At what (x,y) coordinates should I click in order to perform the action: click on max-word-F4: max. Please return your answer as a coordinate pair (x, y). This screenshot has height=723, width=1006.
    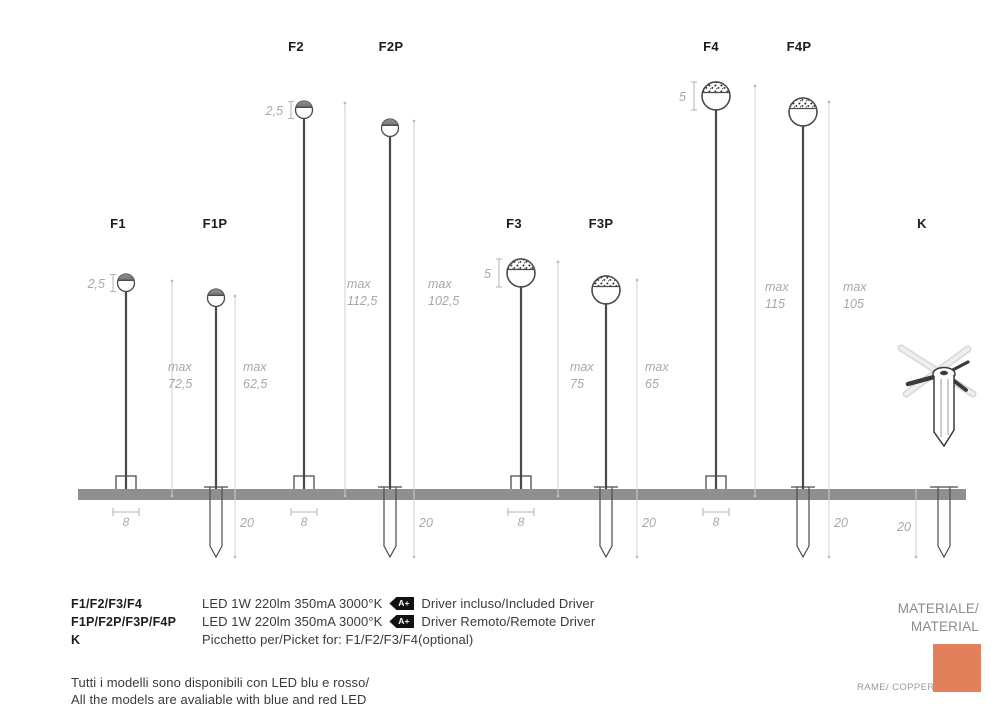
    Looking at the image, I should click on (777, 287).